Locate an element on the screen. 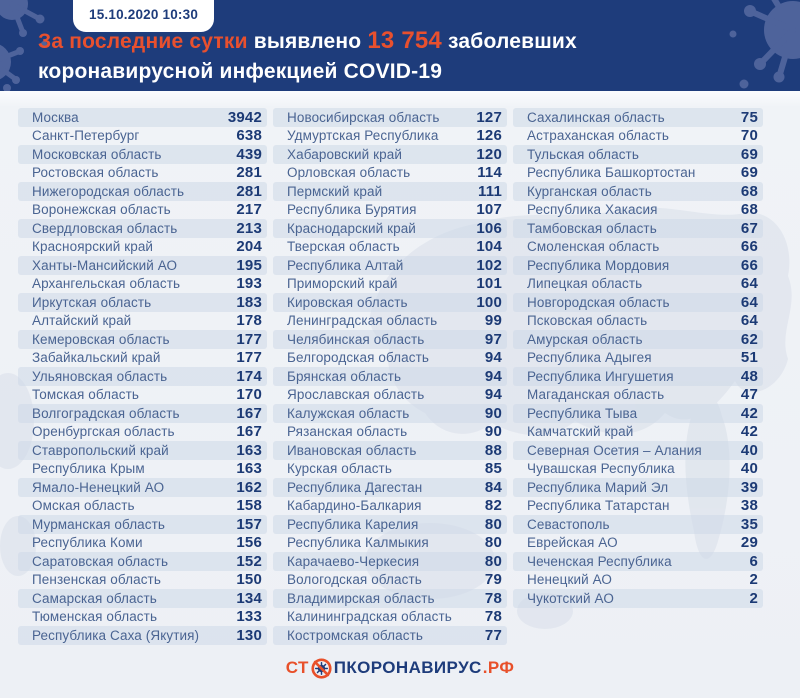 The image size is (800, 698). table-row: Астраханская область 70 is located at coordinates (638, 136).